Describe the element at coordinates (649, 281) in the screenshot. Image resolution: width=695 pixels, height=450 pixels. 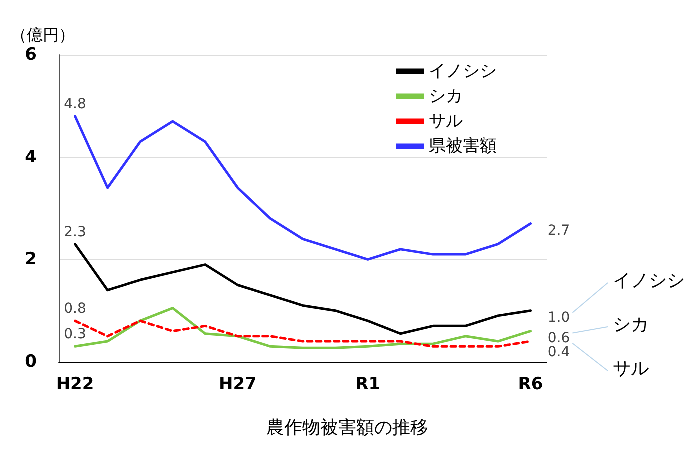
I see `text: イノシシ` at that location.